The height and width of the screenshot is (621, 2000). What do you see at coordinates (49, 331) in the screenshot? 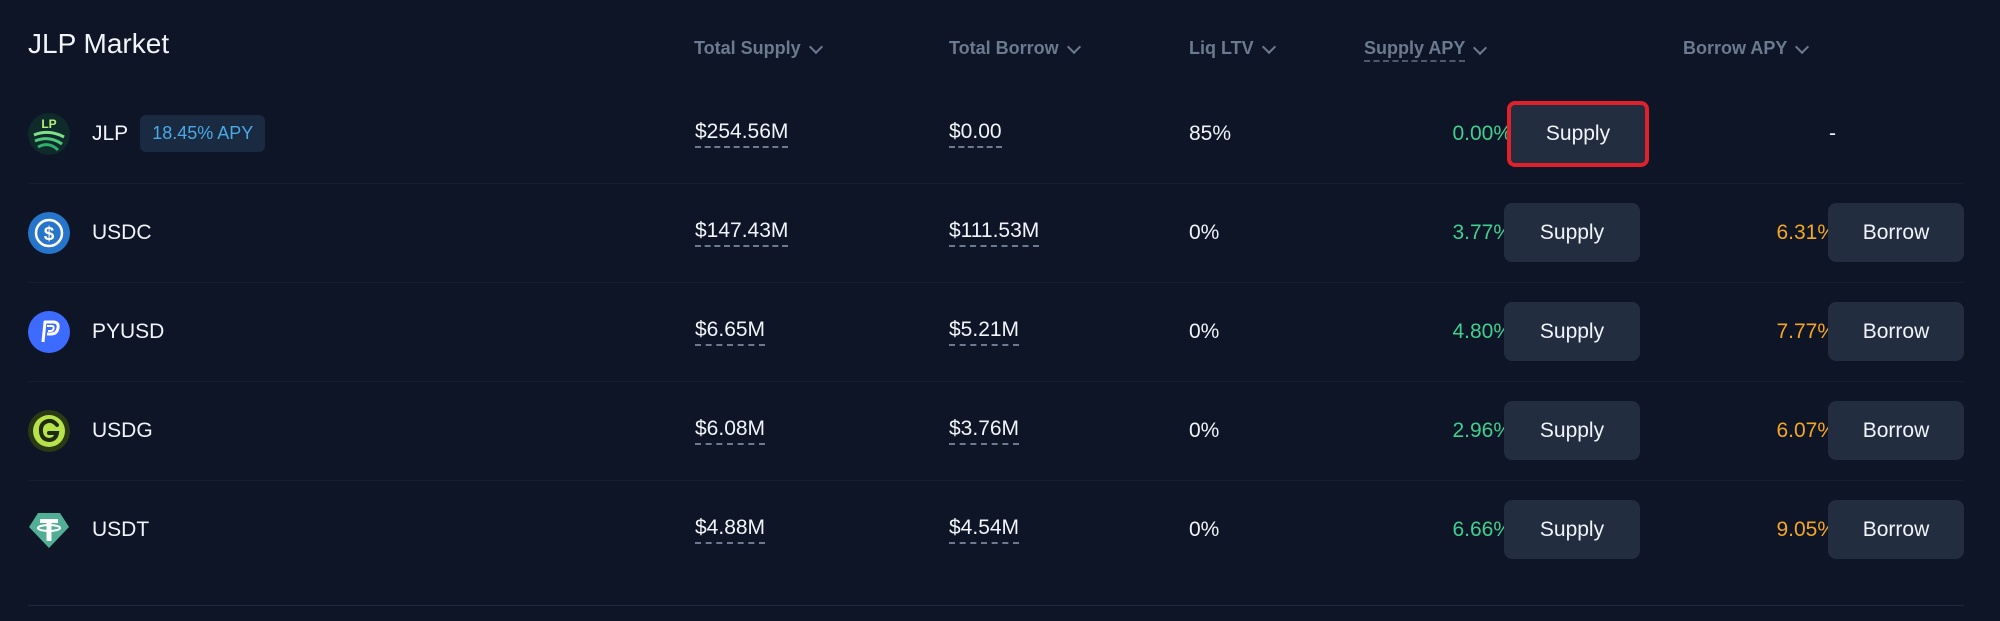
I see `pyusd-icon` at bounding box center [49, 331].